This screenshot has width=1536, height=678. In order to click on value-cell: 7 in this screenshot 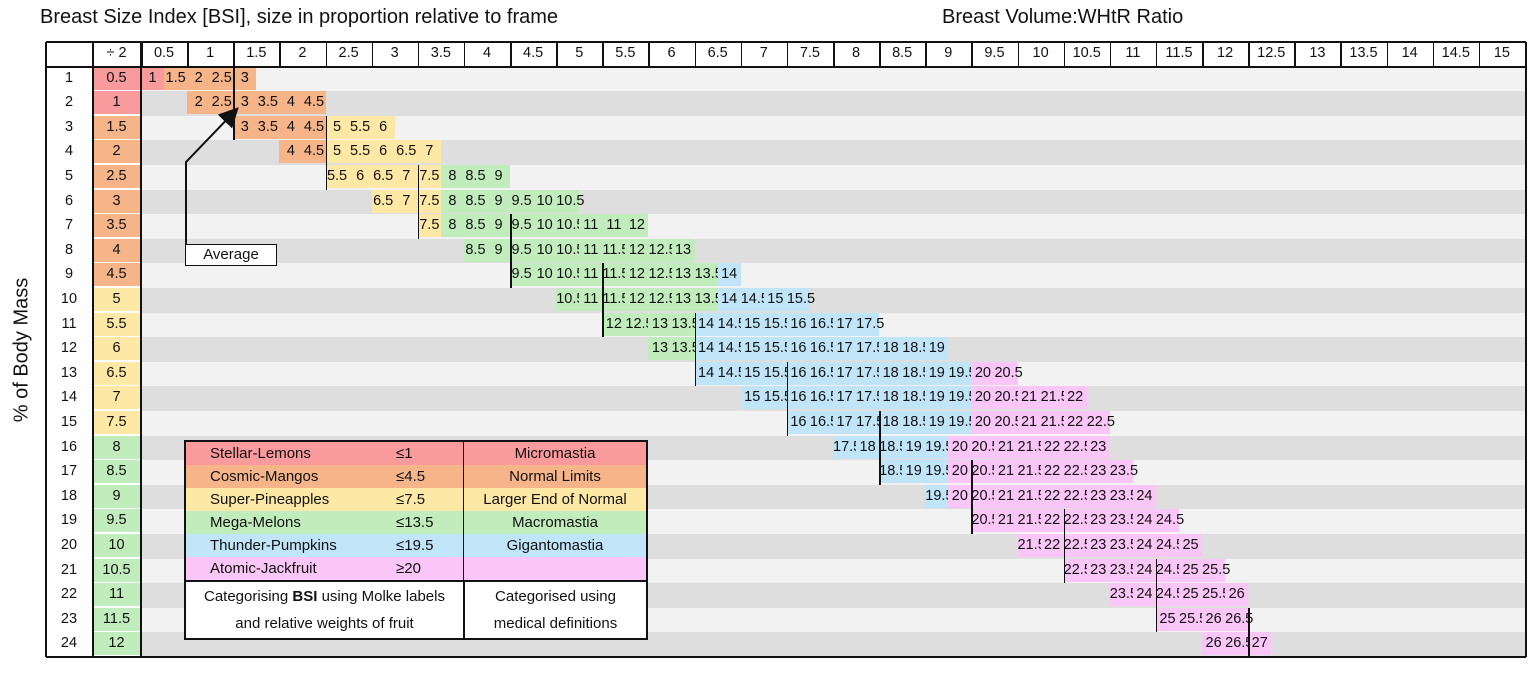, I will do `click(429, 152)`.